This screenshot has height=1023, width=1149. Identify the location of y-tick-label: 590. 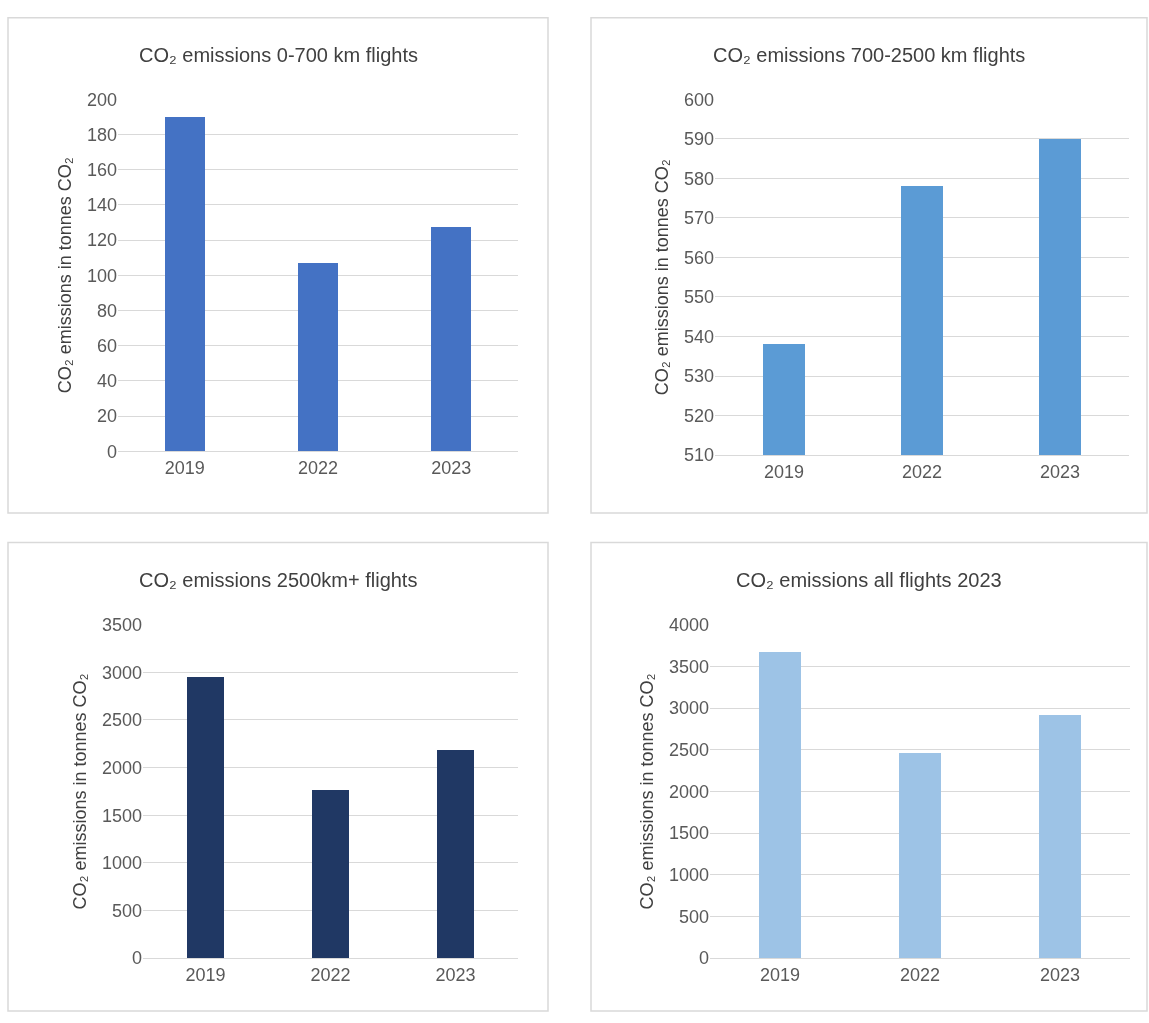
(698, 139).